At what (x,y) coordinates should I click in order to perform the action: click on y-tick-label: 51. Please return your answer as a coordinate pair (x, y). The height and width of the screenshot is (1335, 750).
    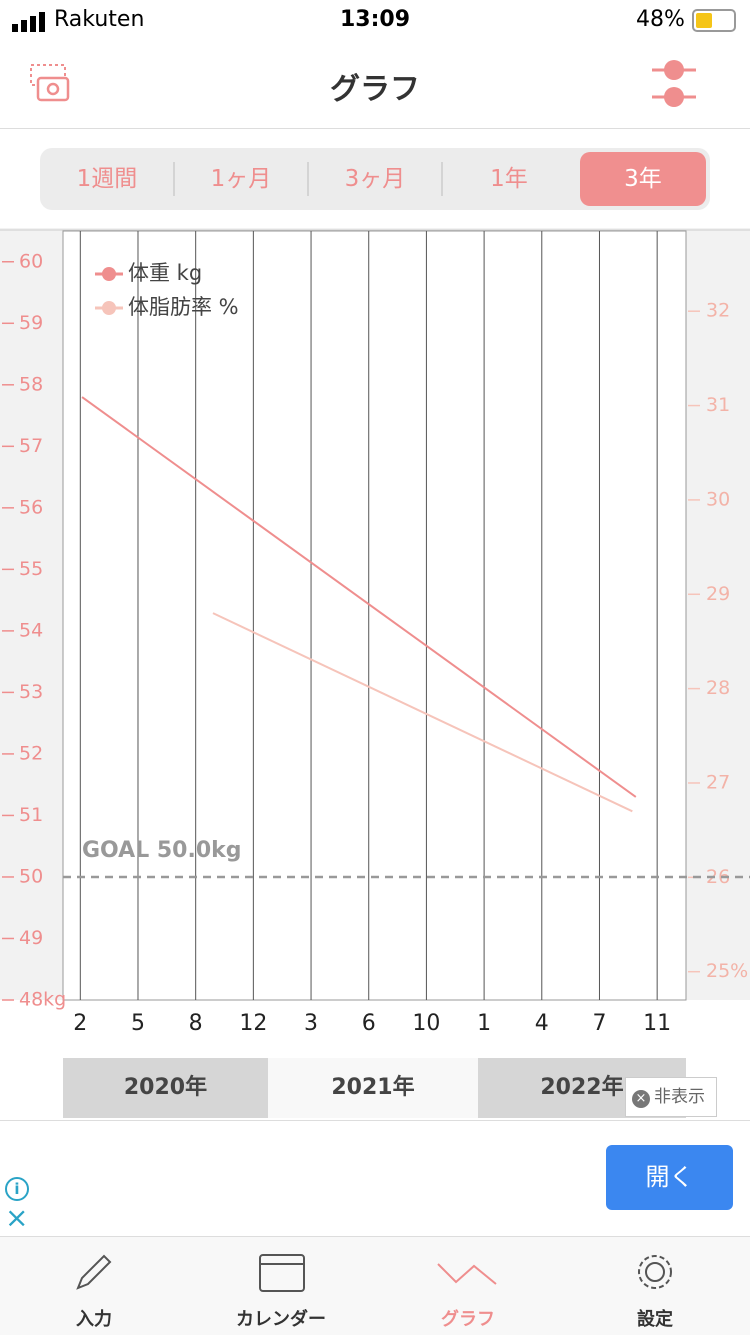
    Looking at the image, I should click on (31, 815).